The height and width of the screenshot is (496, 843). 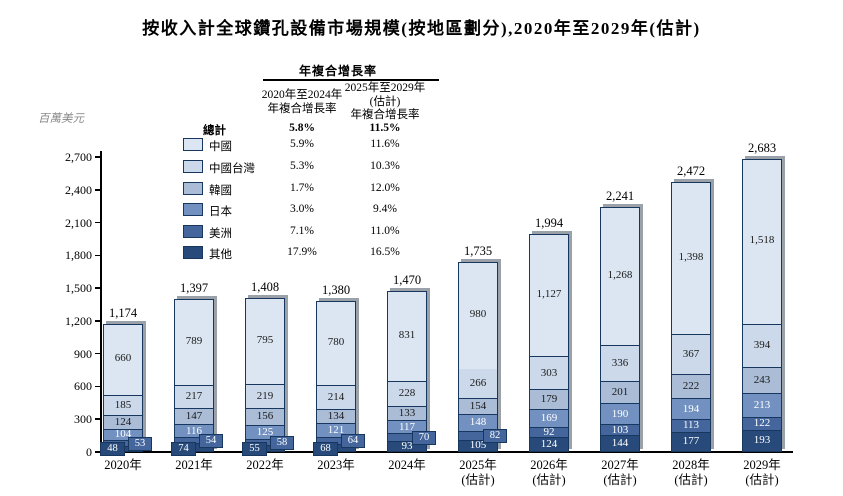 I want to click on x-tick-label: 2028年 (估計), so click(x=691, y=473).